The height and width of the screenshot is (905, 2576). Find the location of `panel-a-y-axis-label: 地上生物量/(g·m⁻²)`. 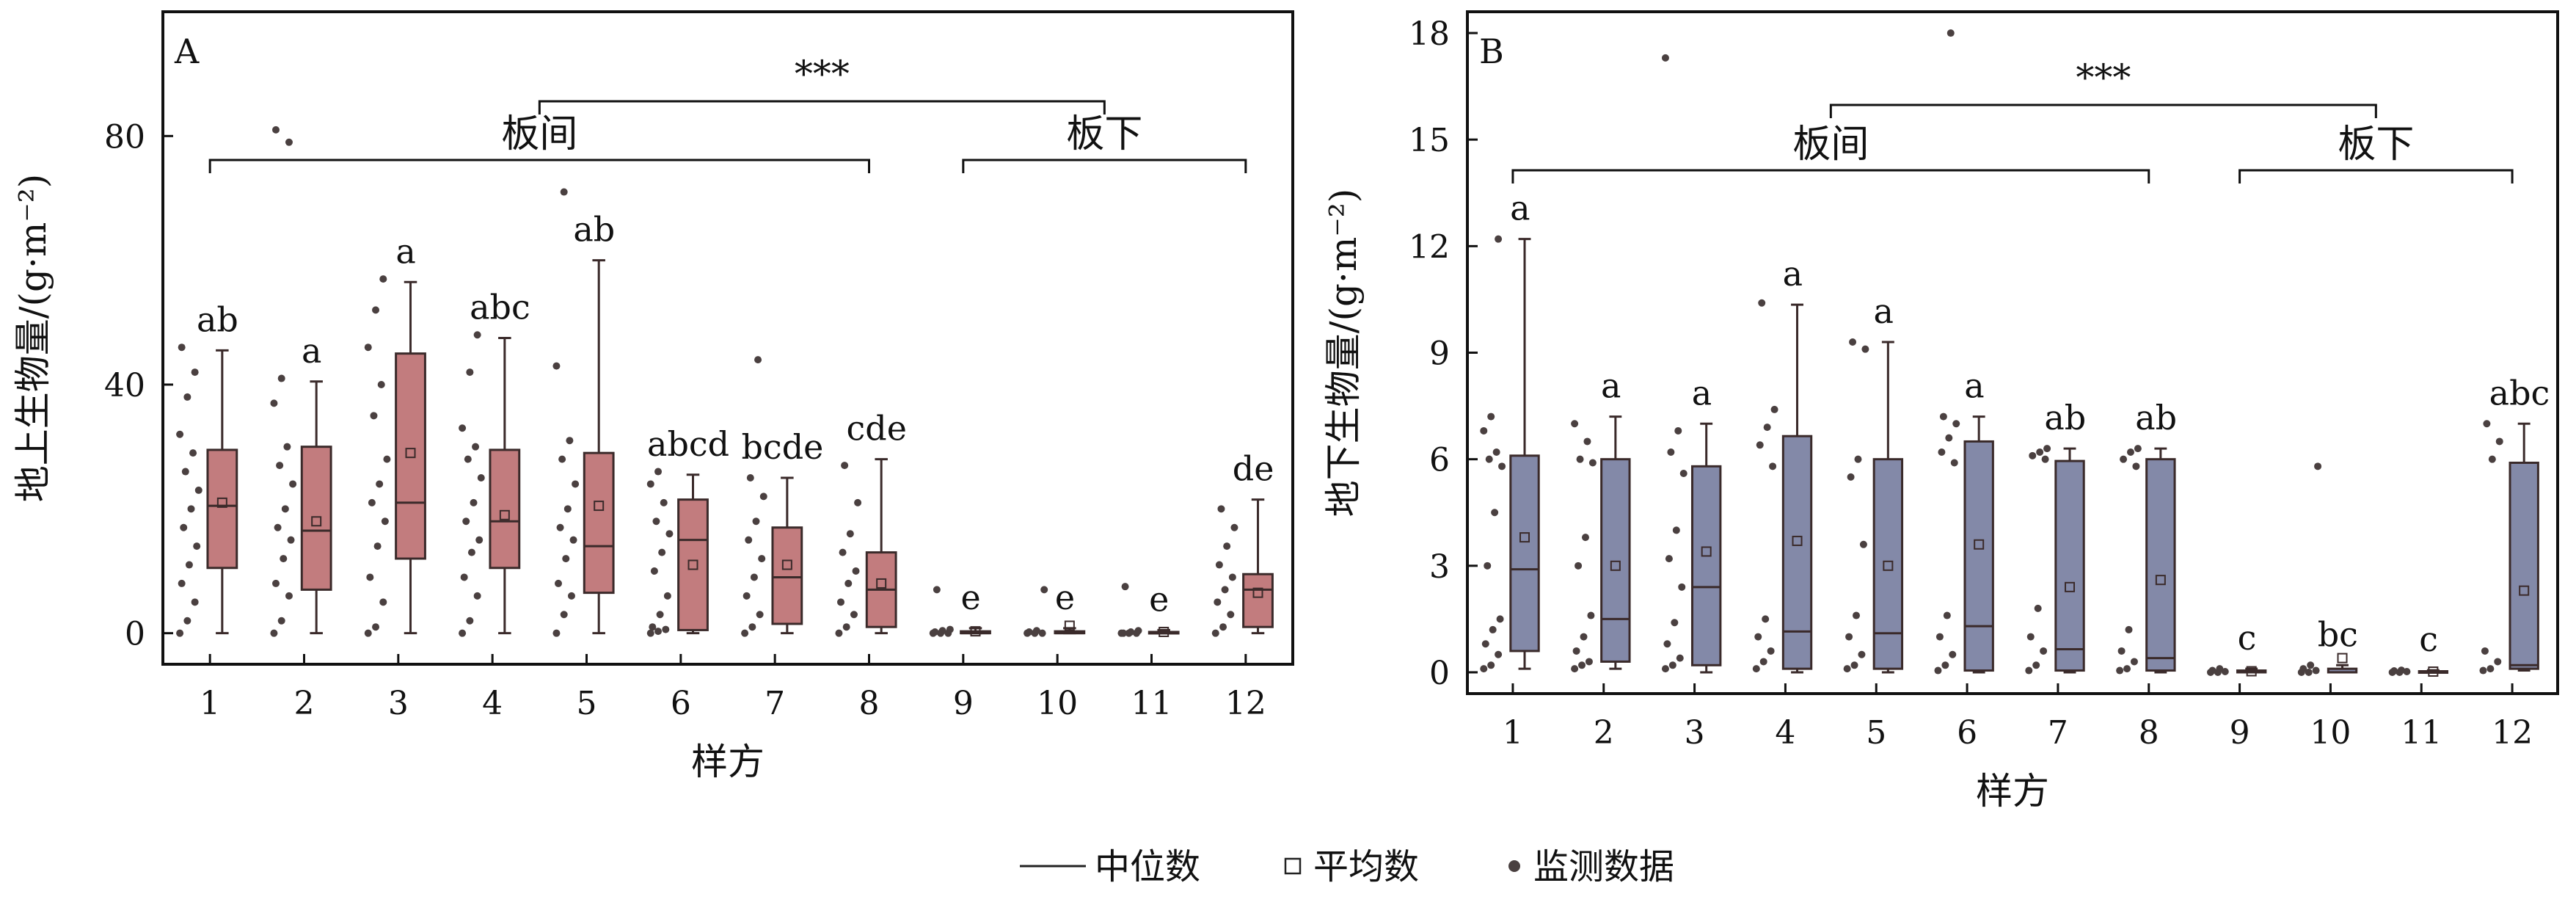

panel-a-y-axis-label: 地上生物量/(g·m⁻²) is located at coordinates (33, 338).